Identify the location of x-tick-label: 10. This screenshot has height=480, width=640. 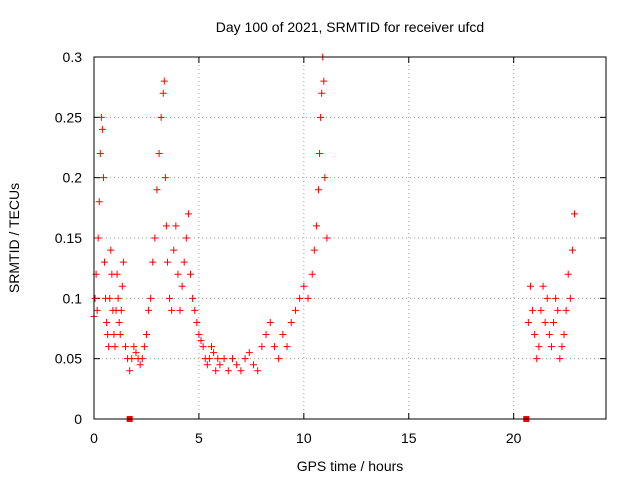
(304, 438).